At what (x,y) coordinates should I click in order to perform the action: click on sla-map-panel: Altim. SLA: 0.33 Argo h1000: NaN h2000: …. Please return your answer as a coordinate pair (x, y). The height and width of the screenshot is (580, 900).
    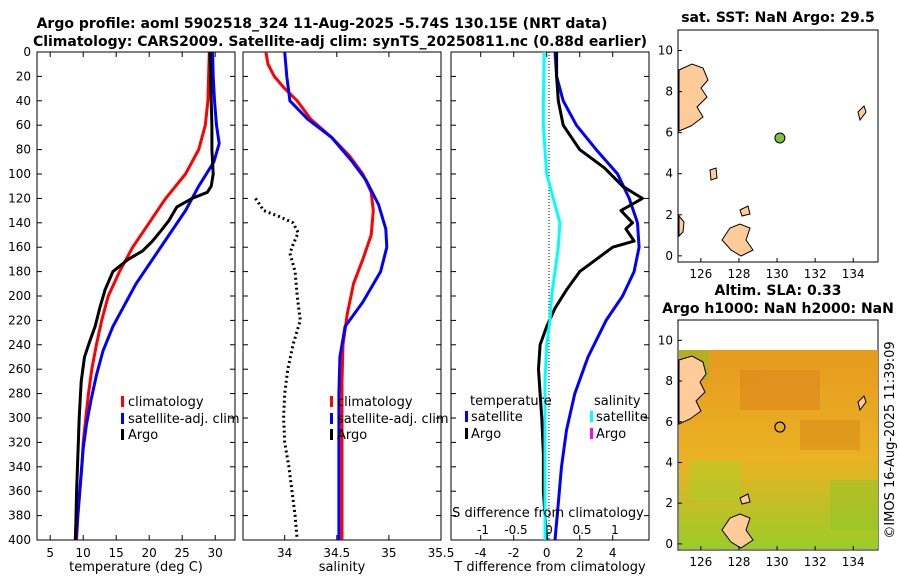
    Looking at the image, I should click on (776, 426).